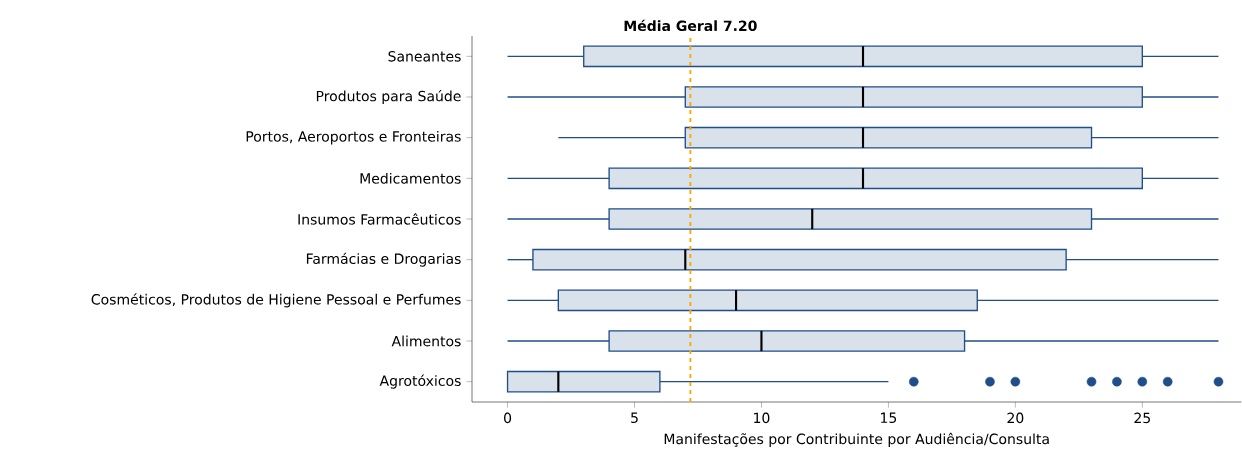 The width and height of the screenshot is (1242, 455). What do you see at coordinates (388, 97) in the screenshot?
I see `y-tick-label: Produtos para Saúde` at bounding box center [388, 97].